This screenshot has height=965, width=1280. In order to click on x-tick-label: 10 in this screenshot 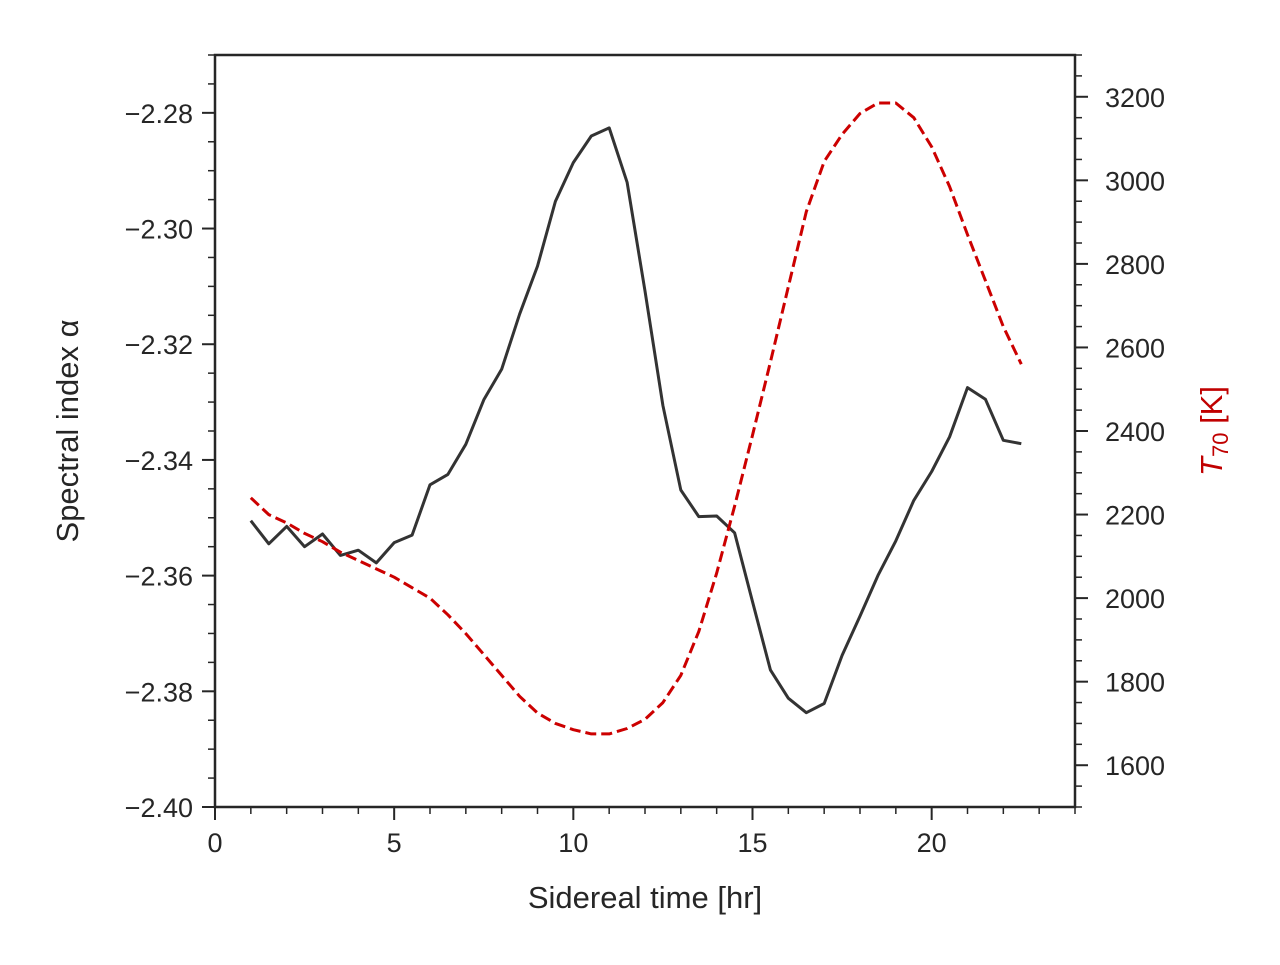, I will do `click(573, 843)`.